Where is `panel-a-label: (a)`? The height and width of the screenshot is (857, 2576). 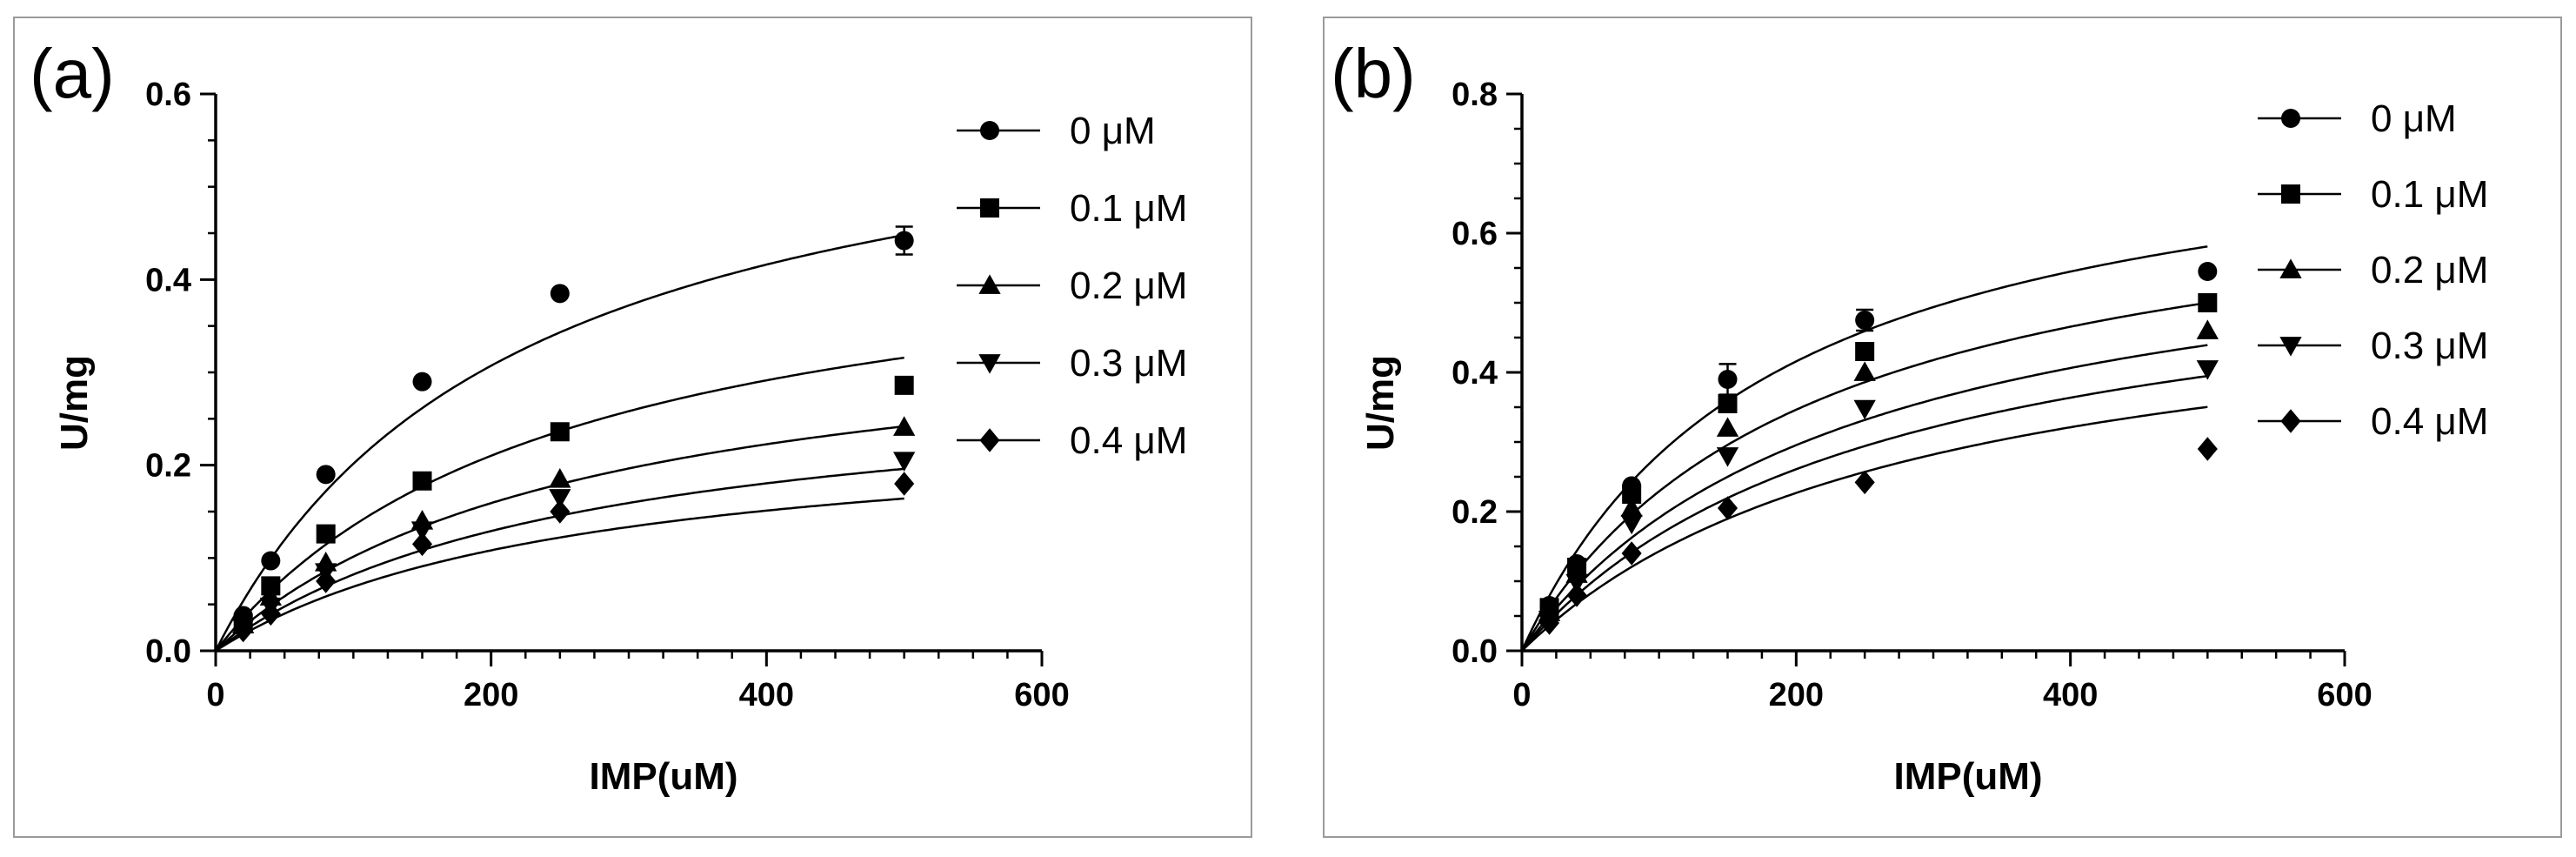
panel-a-label: (a) is located at coordinates (72, 73).